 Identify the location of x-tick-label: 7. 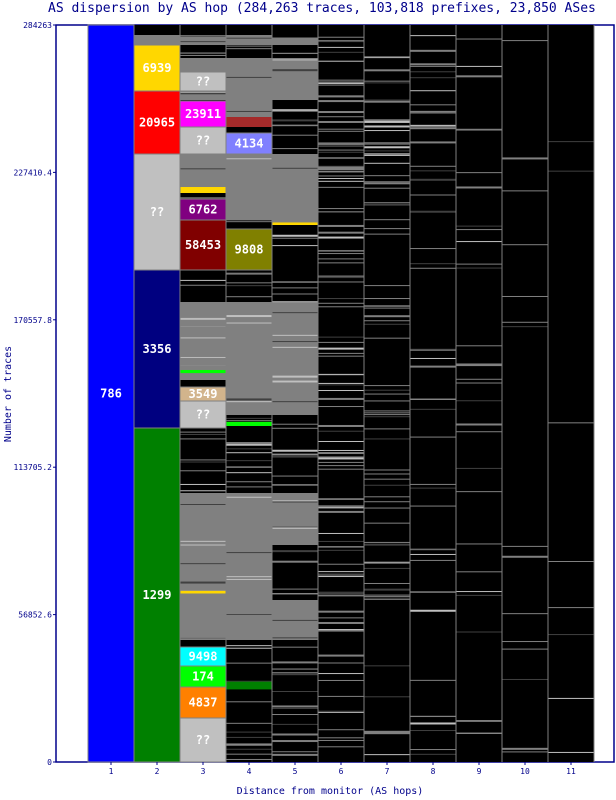
(387, 771).